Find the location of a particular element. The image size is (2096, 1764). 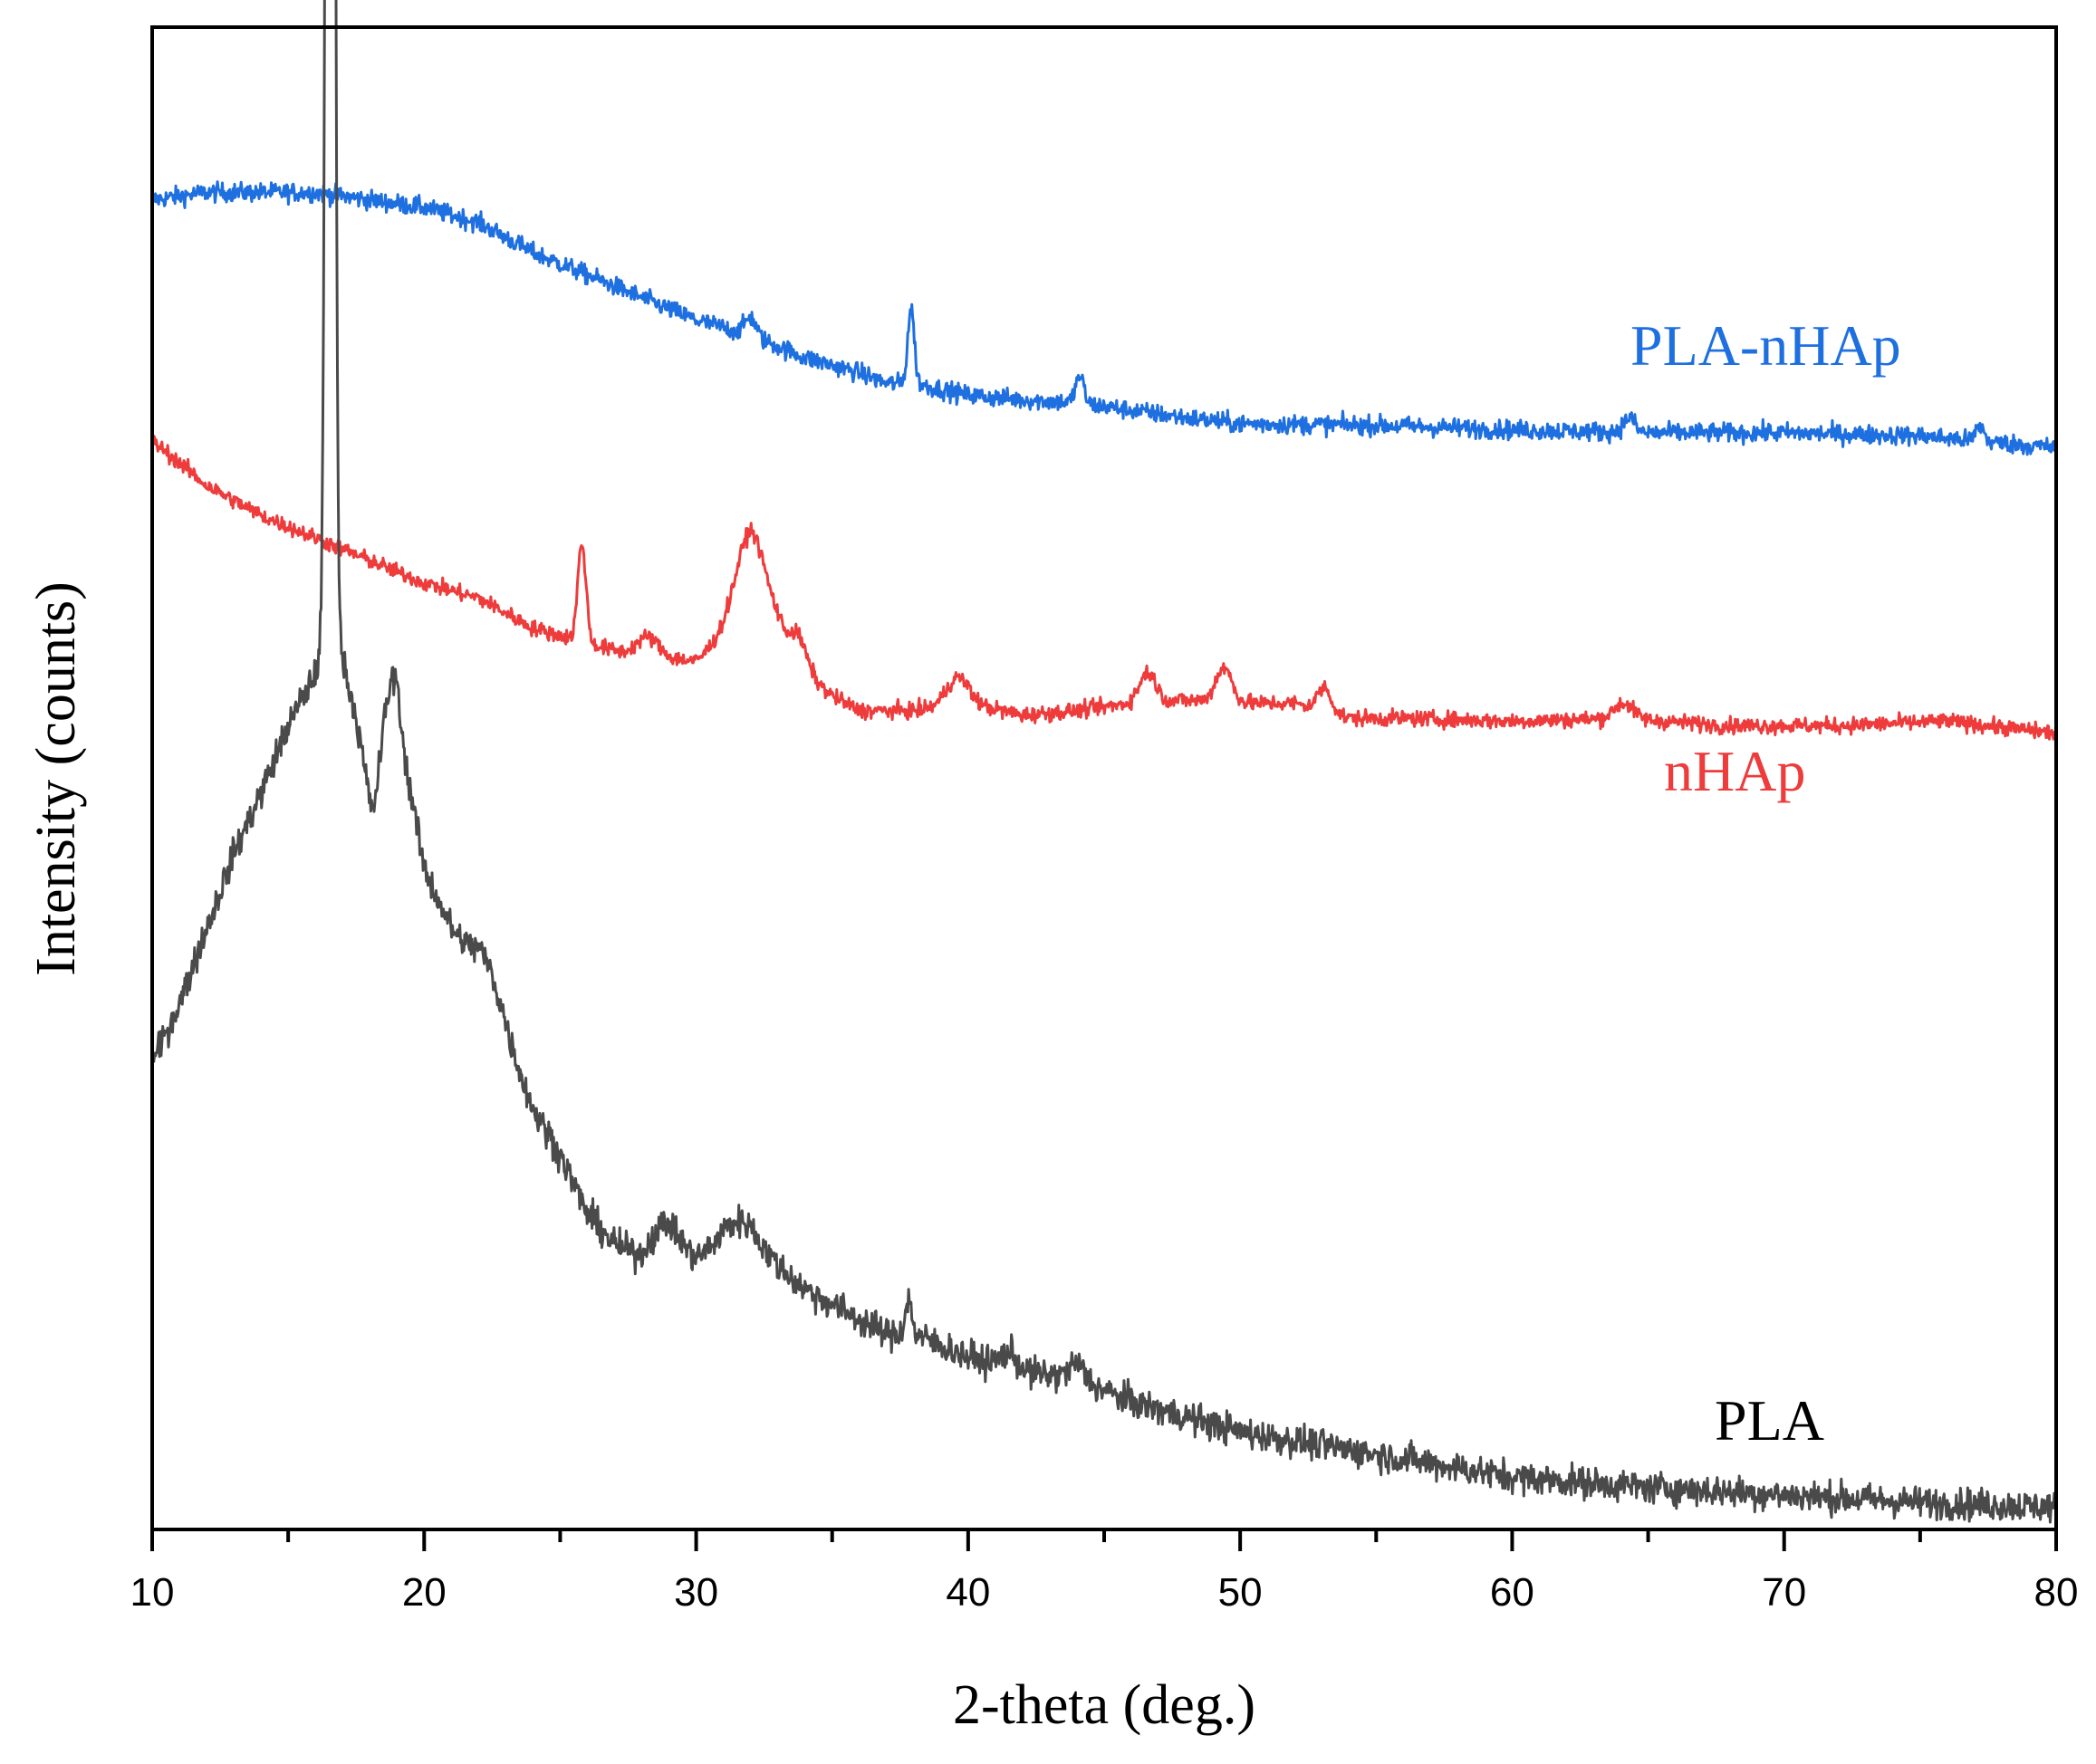

x-tick-label: 50 is located at coordinates (1240, 1592).